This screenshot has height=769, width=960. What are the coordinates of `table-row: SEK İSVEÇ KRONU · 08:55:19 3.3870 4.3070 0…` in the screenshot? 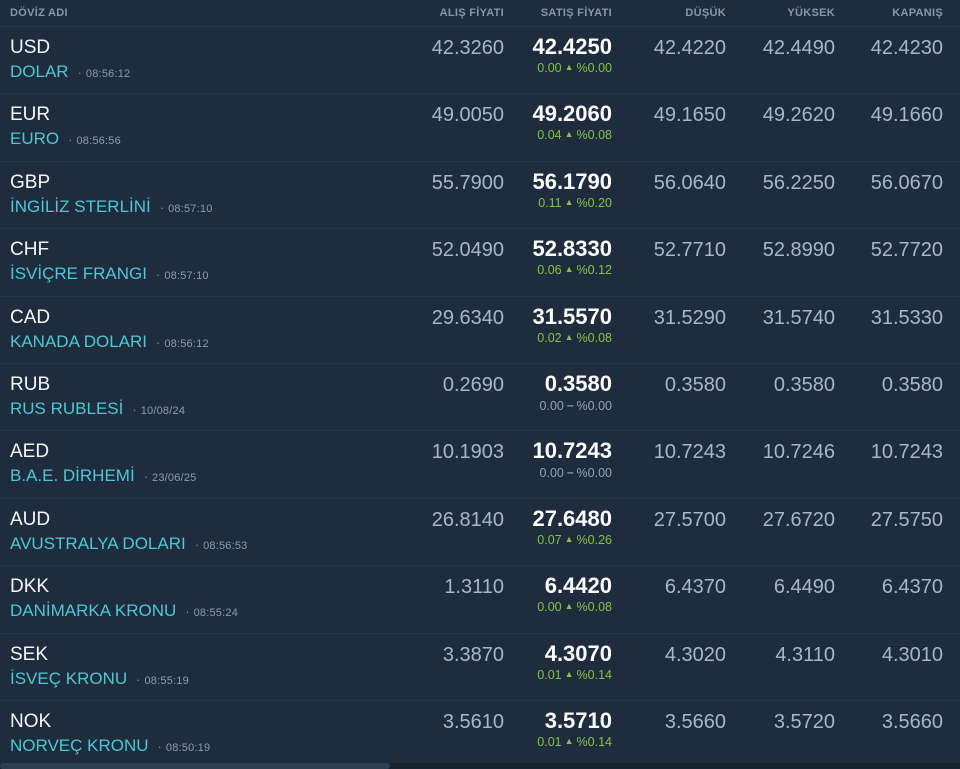 It's located at (480, 667).